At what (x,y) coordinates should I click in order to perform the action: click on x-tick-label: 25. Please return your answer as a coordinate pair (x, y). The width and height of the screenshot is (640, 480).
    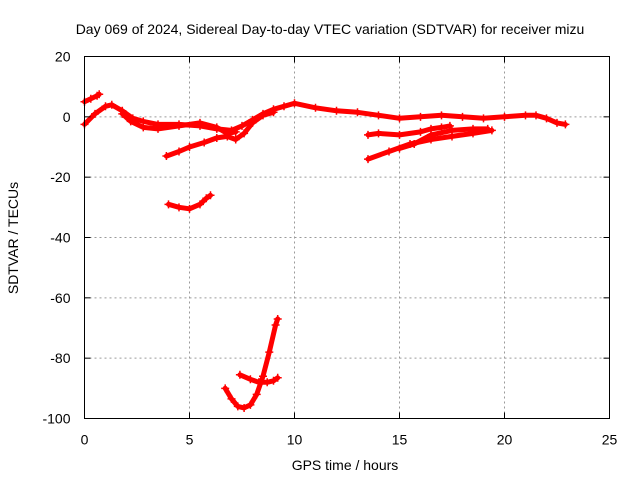
    Looking at the image, I should click on (610, 440).